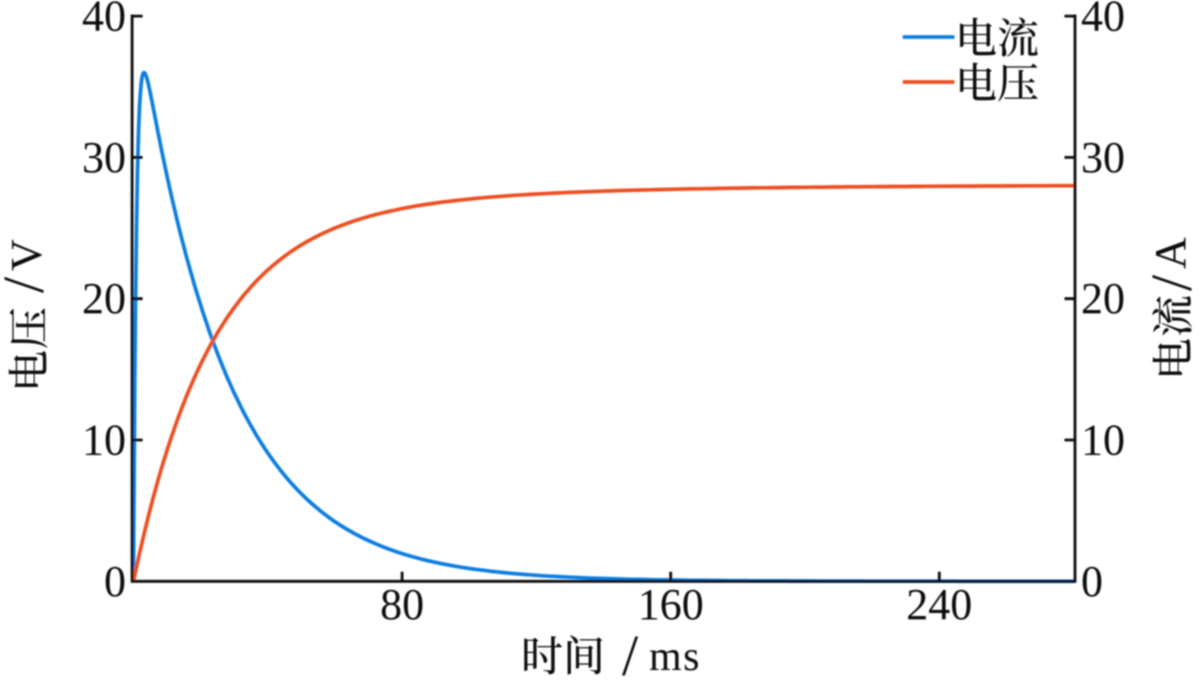  Describe the element at coordinates (671, 604) in the screenshot. I see `svg-text: 160` at that location.